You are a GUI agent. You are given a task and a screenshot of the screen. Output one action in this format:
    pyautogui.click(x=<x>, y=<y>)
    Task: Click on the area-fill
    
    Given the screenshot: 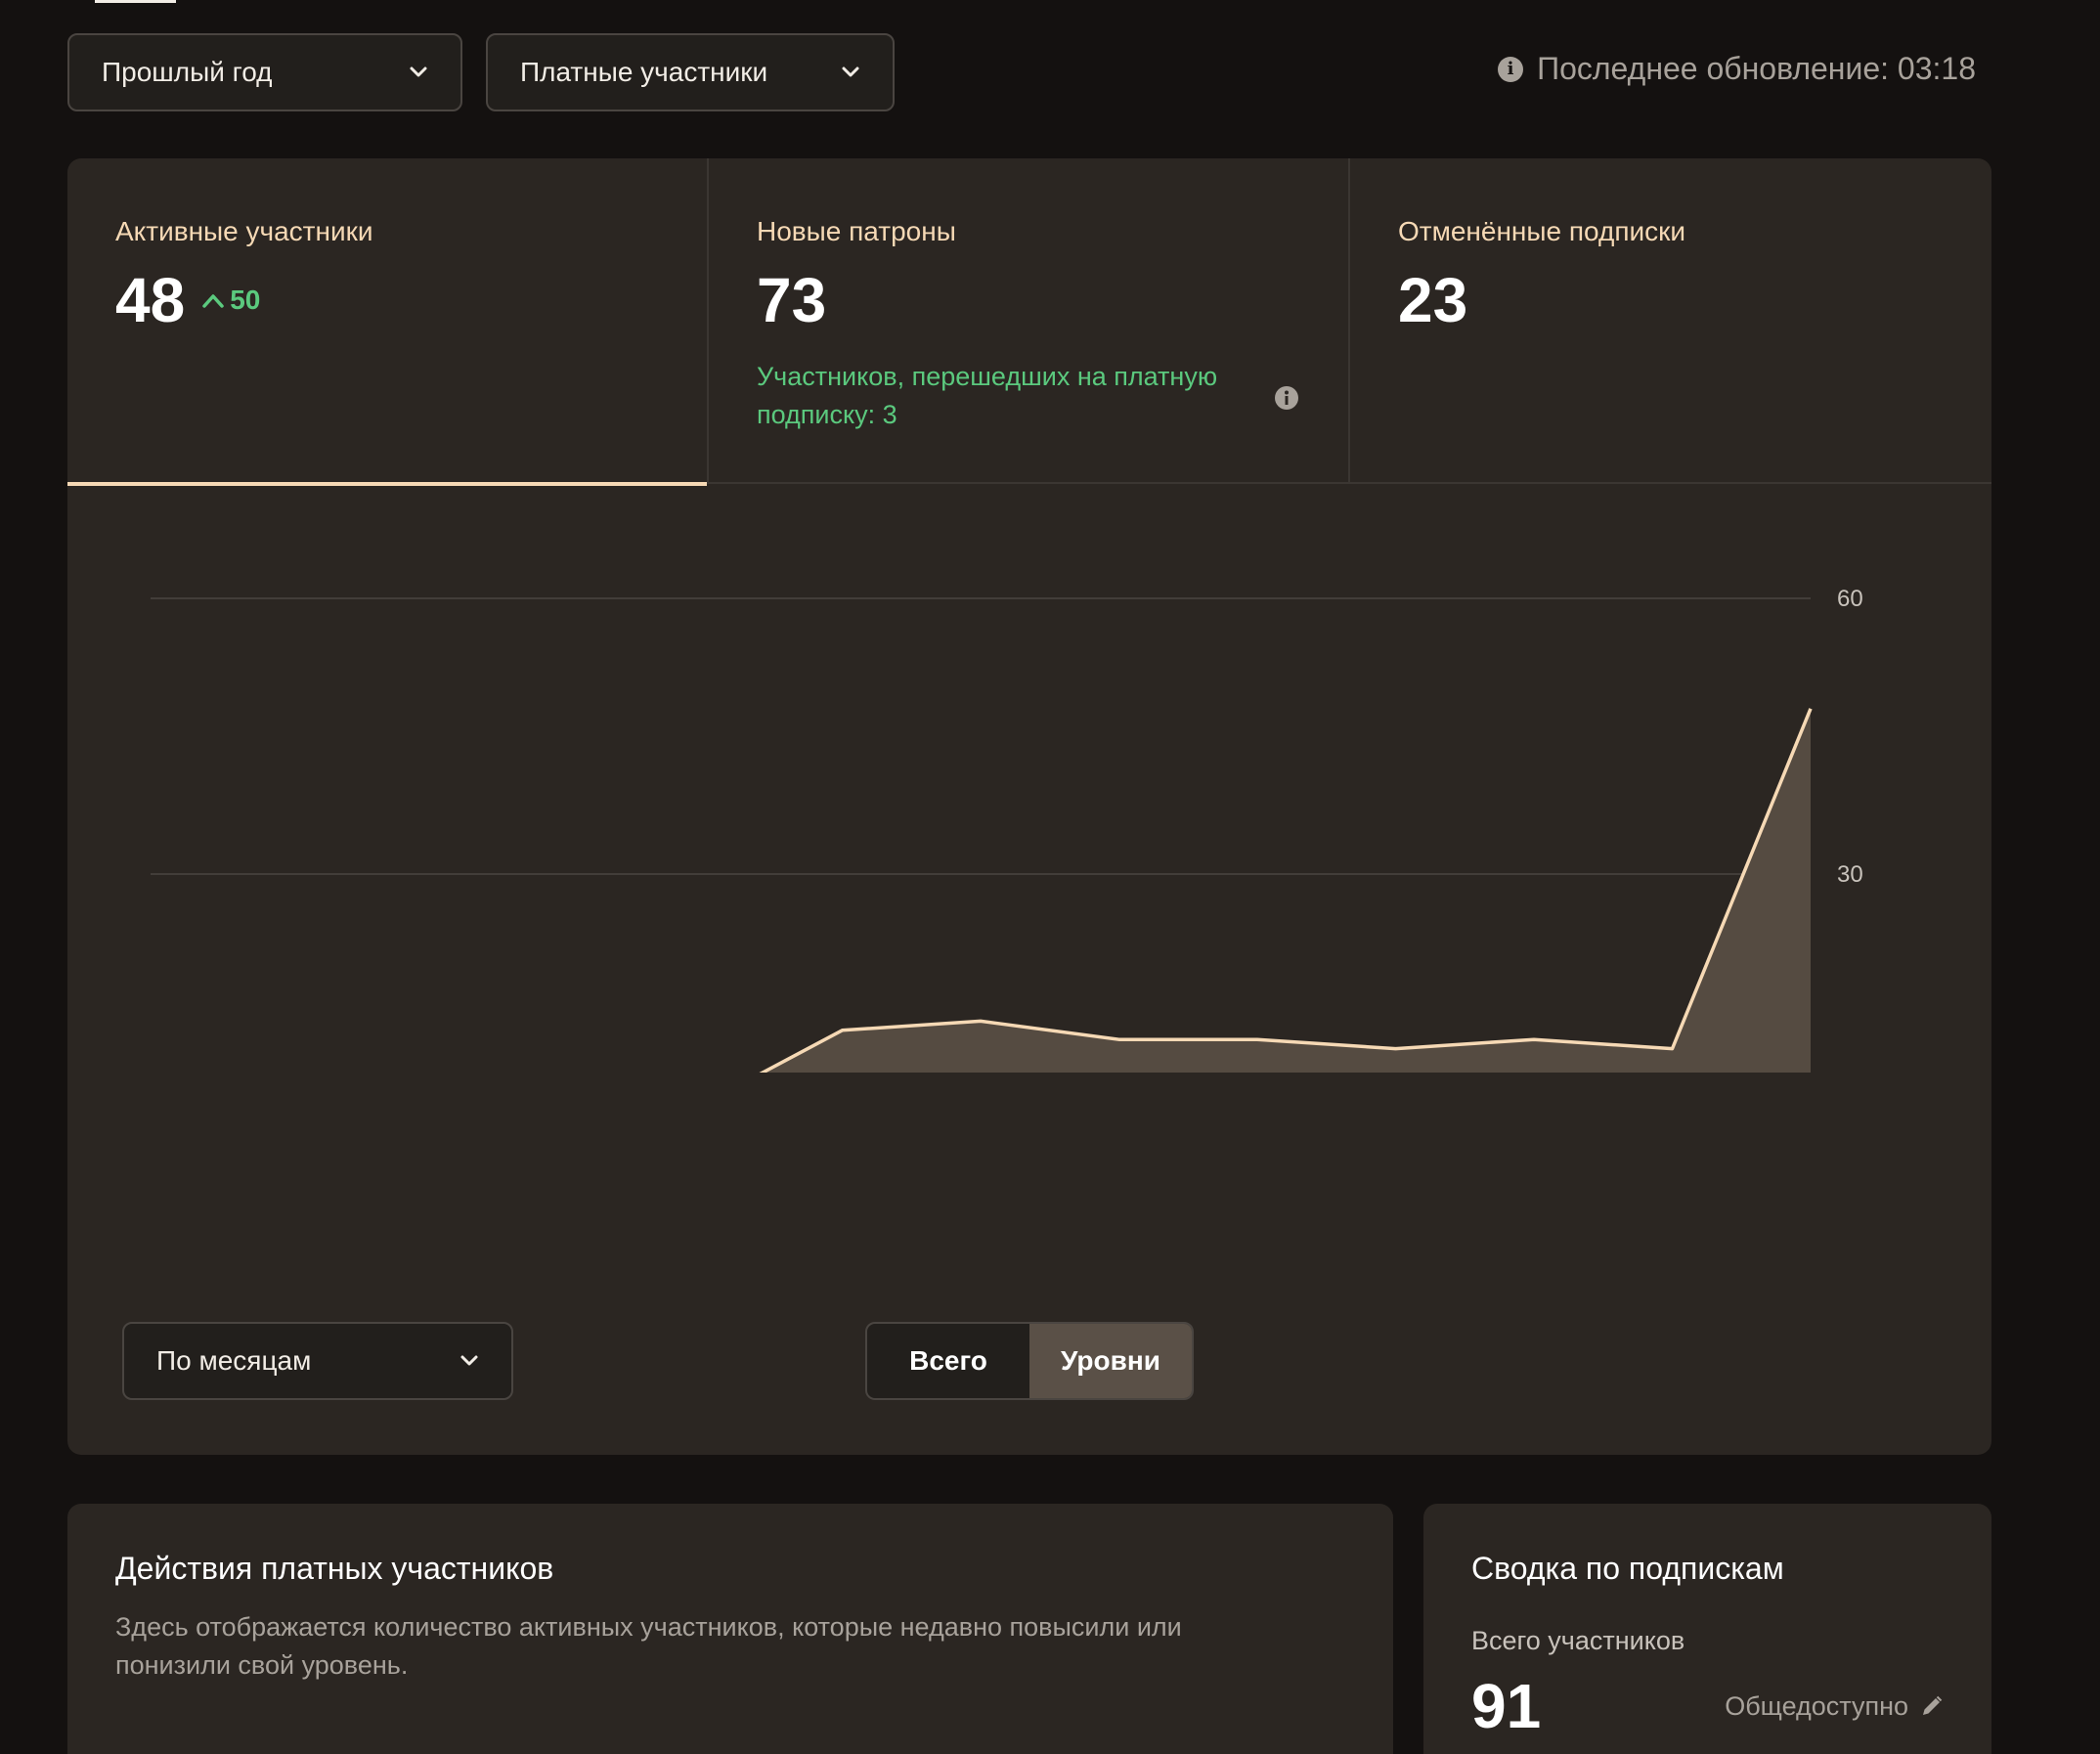 What is the action you would take?
    pyautogui.click(x=1287, y=890)
    